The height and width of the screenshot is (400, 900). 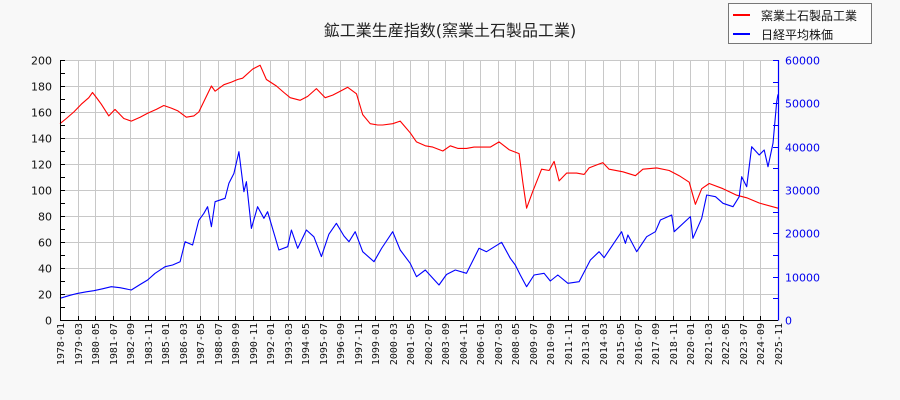 I want to click on y-tick-label-left: 160, so click(x=41, y=113).